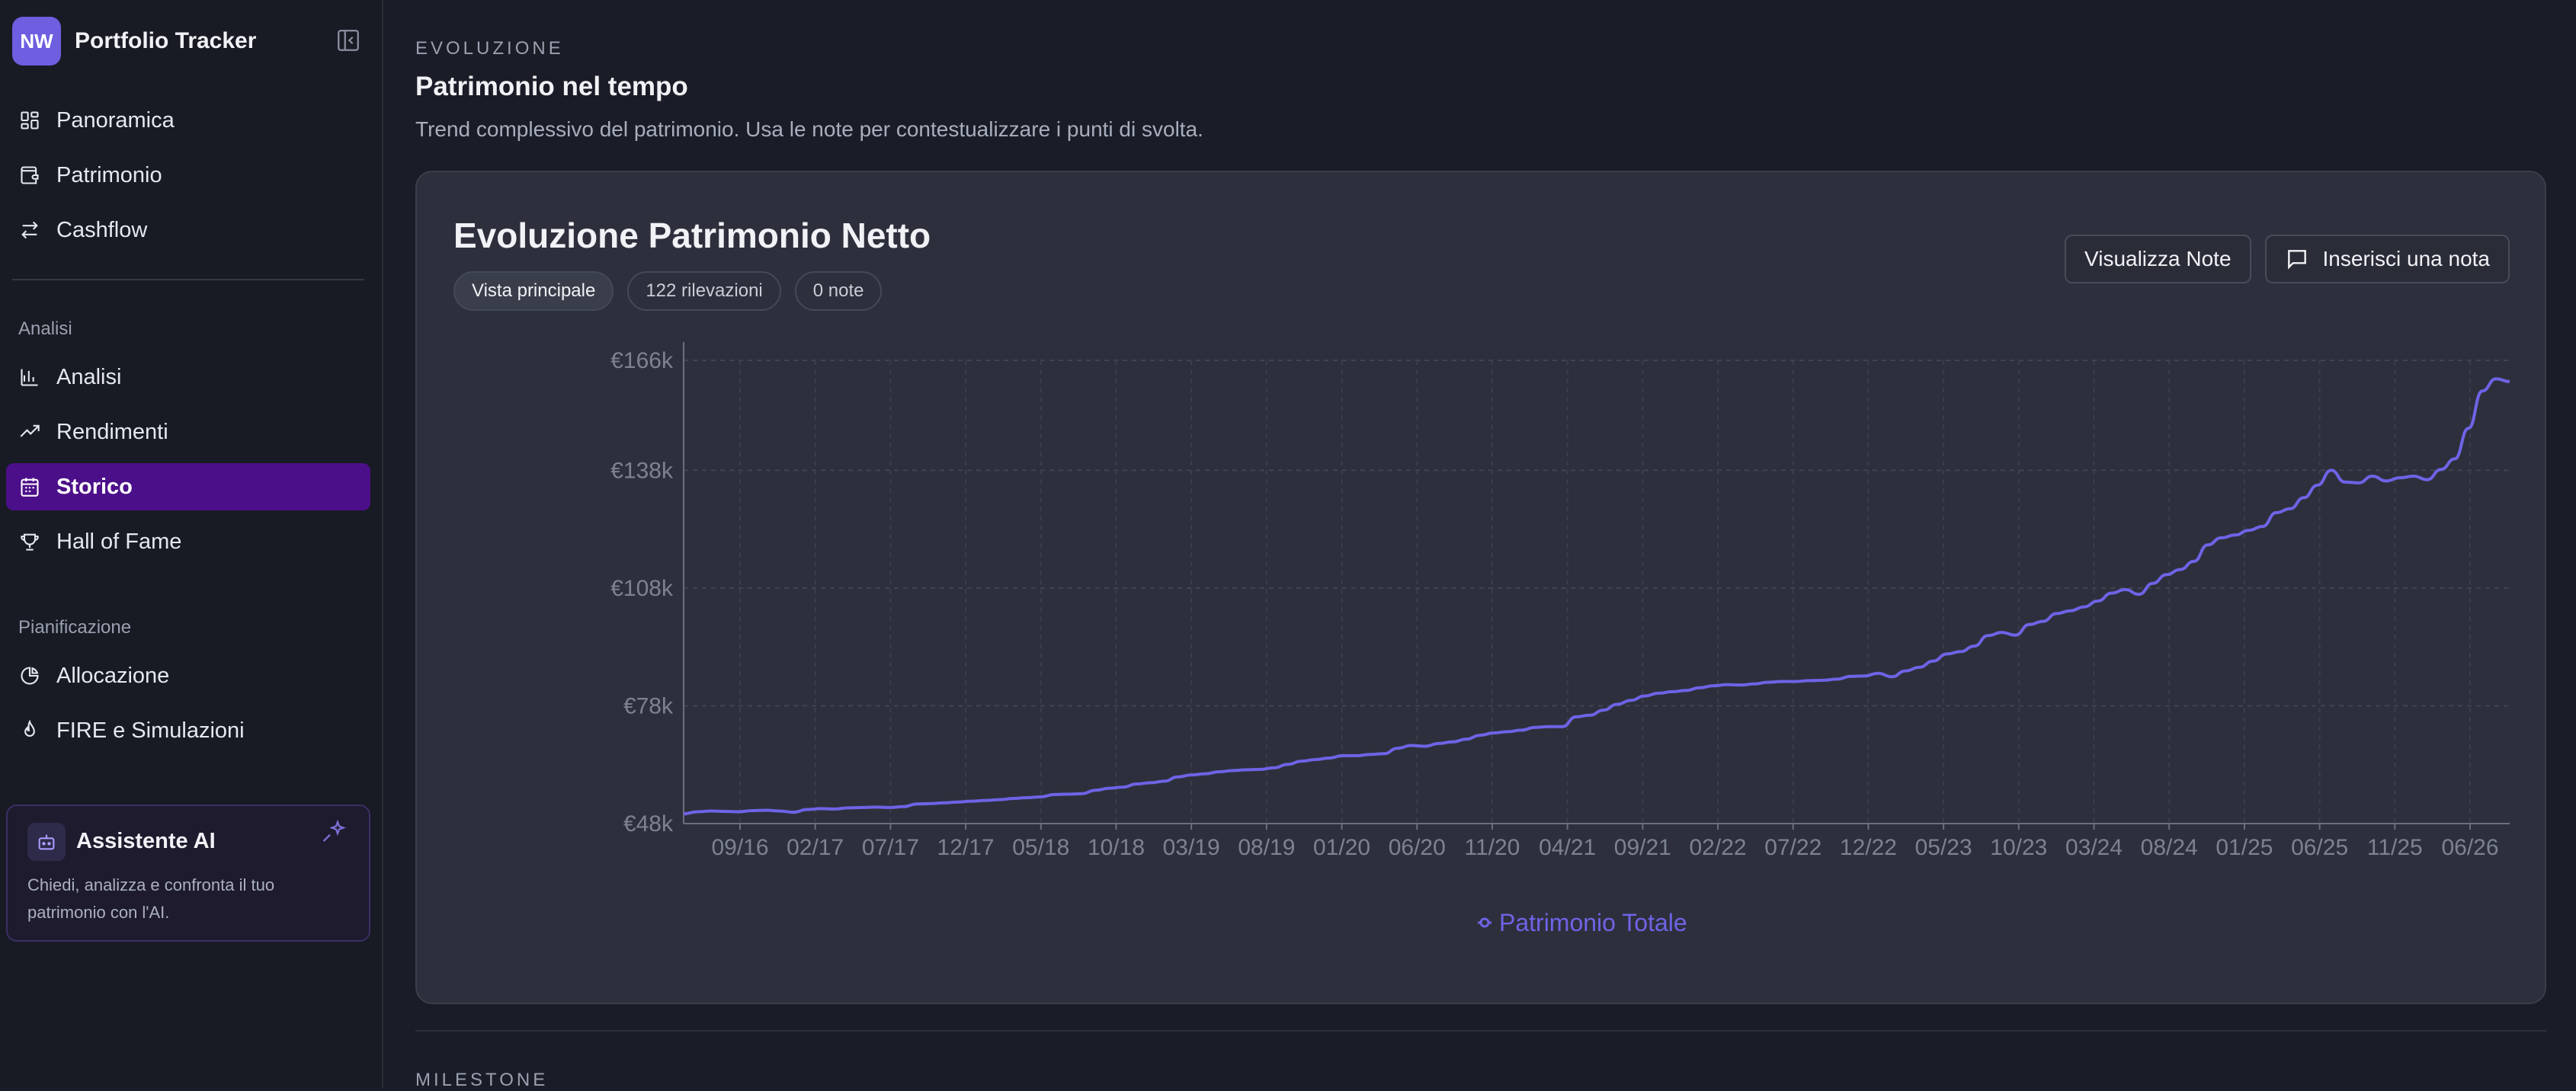 The image size is (2576, 1091). Describe the element at coordinates (146, 841) in the screenshot. I see `ai-title: Assistente AI` at that location.